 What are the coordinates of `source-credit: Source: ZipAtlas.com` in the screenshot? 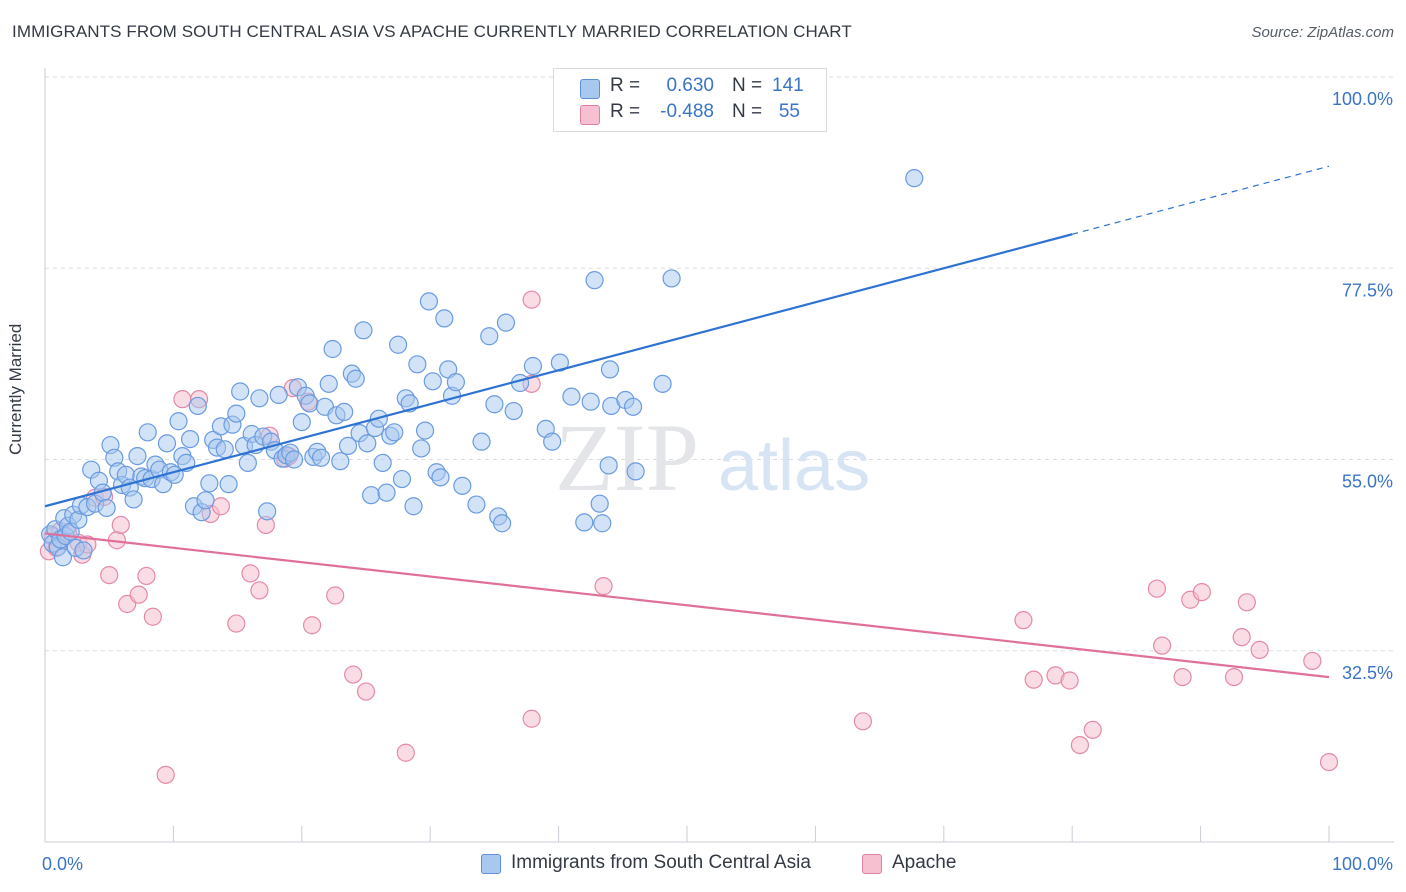 It's located at (1322, 32).